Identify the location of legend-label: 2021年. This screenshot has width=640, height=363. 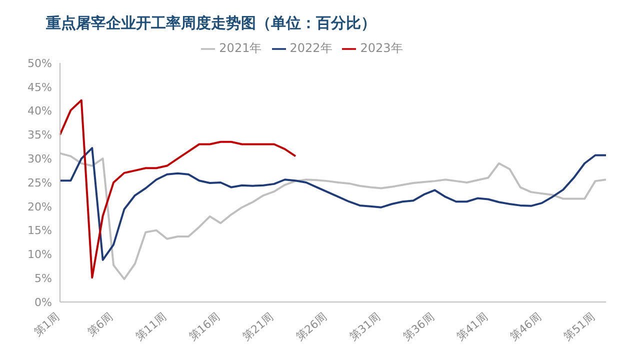
(240, 48).